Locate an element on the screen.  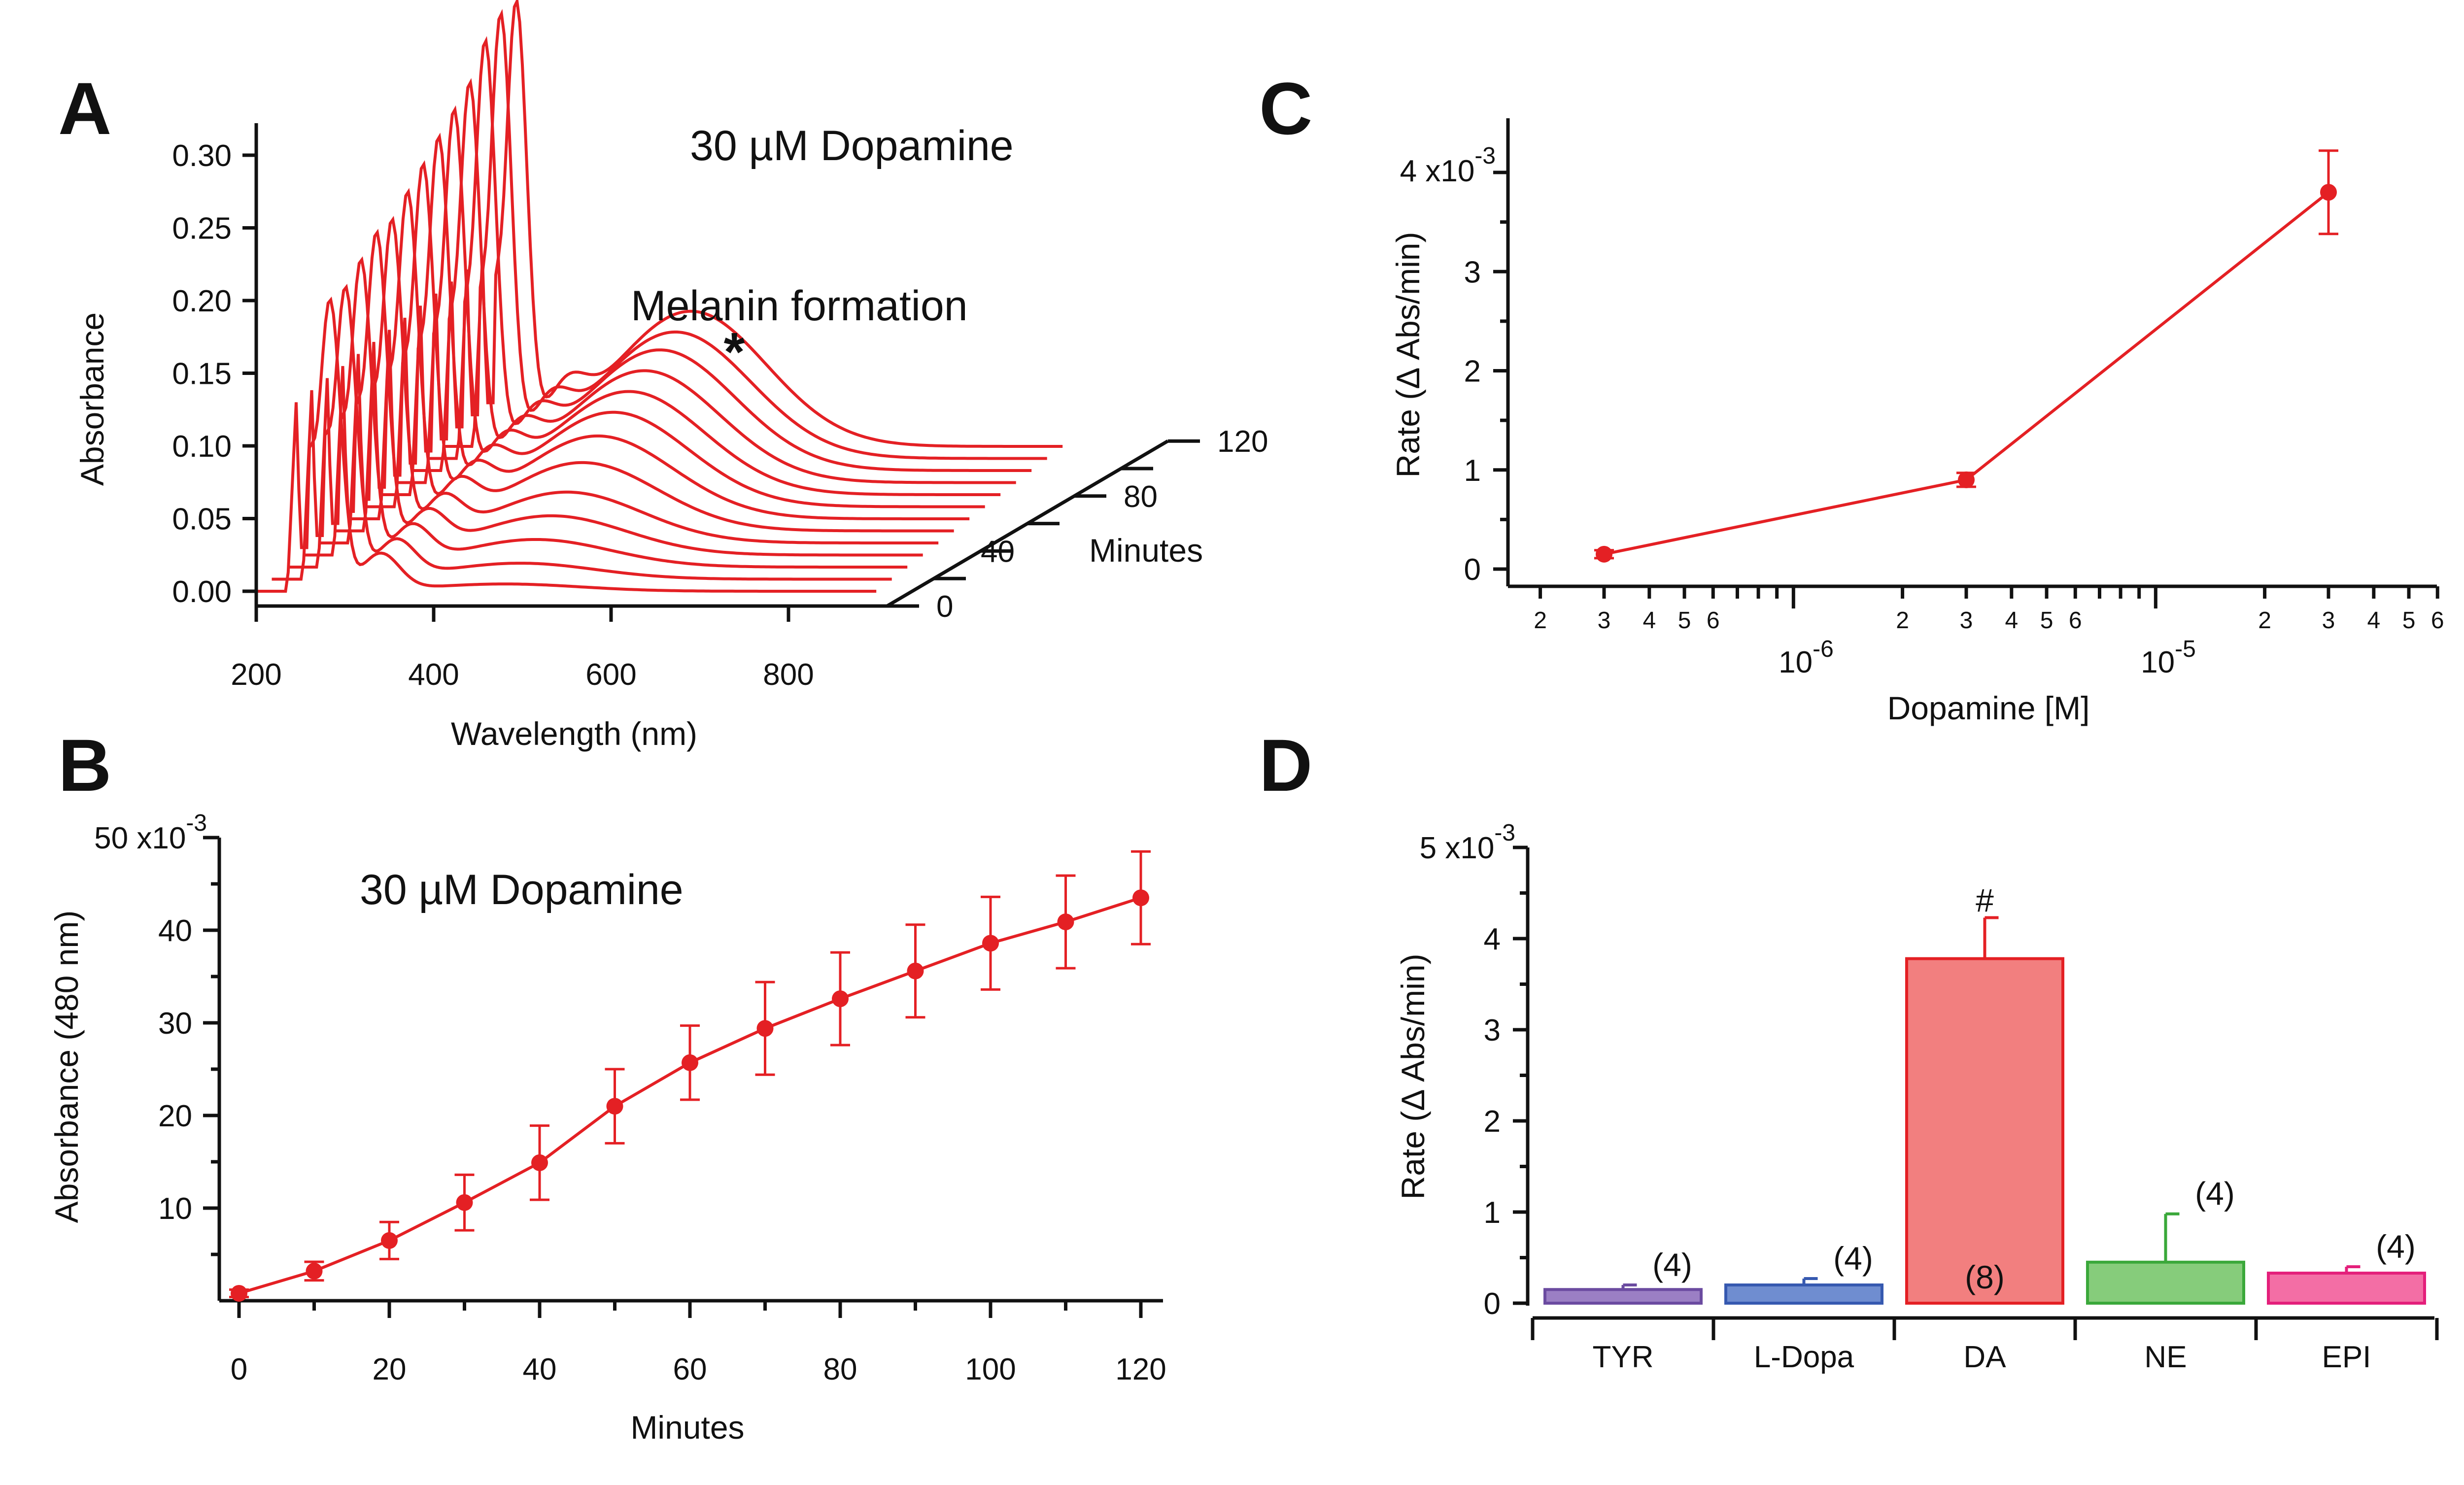
panel-d-y-top-tick: 5 x10⁻³ is located at coordinates (1467, 842).